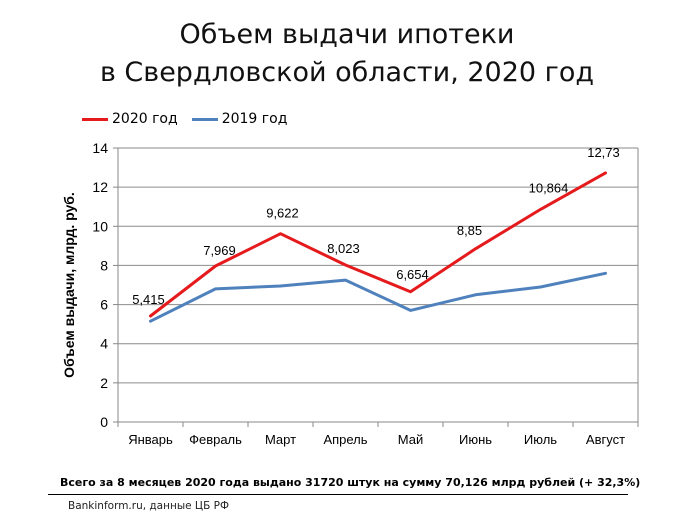  What do you see at coordinates (347, 34) in the screenshot?
I see `chart-title-line-1: Объем выдачи ипотеки` at bounding box center [347, 34].